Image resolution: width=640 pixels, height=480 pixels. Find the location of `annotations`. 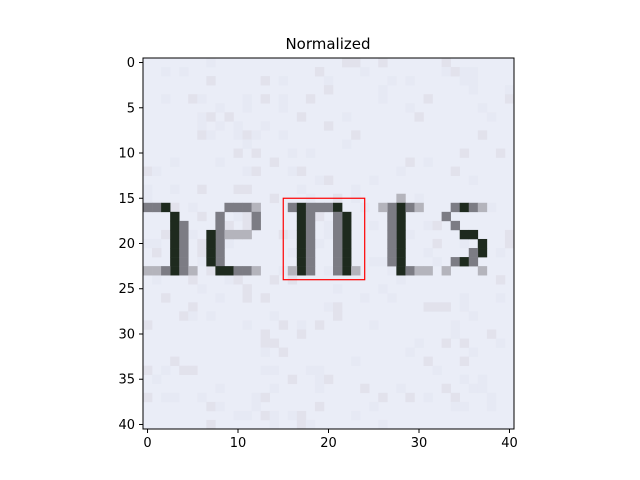

annotations is located at coordinates (324, 239).